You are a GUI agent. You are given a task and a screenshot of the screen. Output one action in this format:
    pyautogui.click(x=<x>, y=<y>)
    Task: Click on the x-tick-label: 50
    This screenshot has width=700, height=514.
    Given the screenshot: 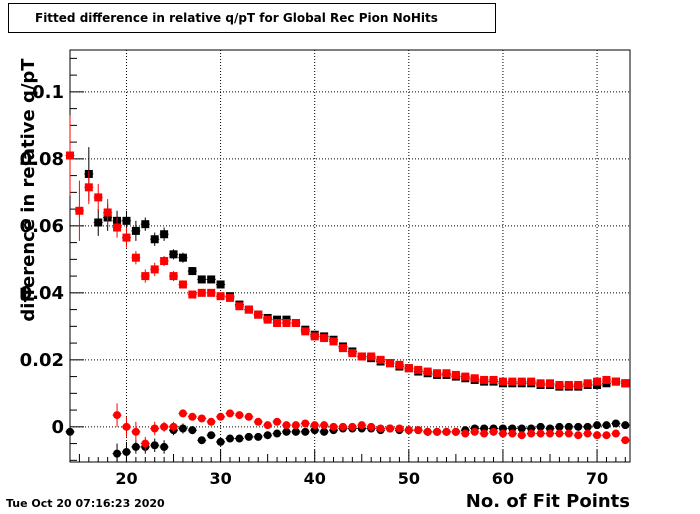 What is the action you would take?
    pyautogui.click(x=409, y=478)
    